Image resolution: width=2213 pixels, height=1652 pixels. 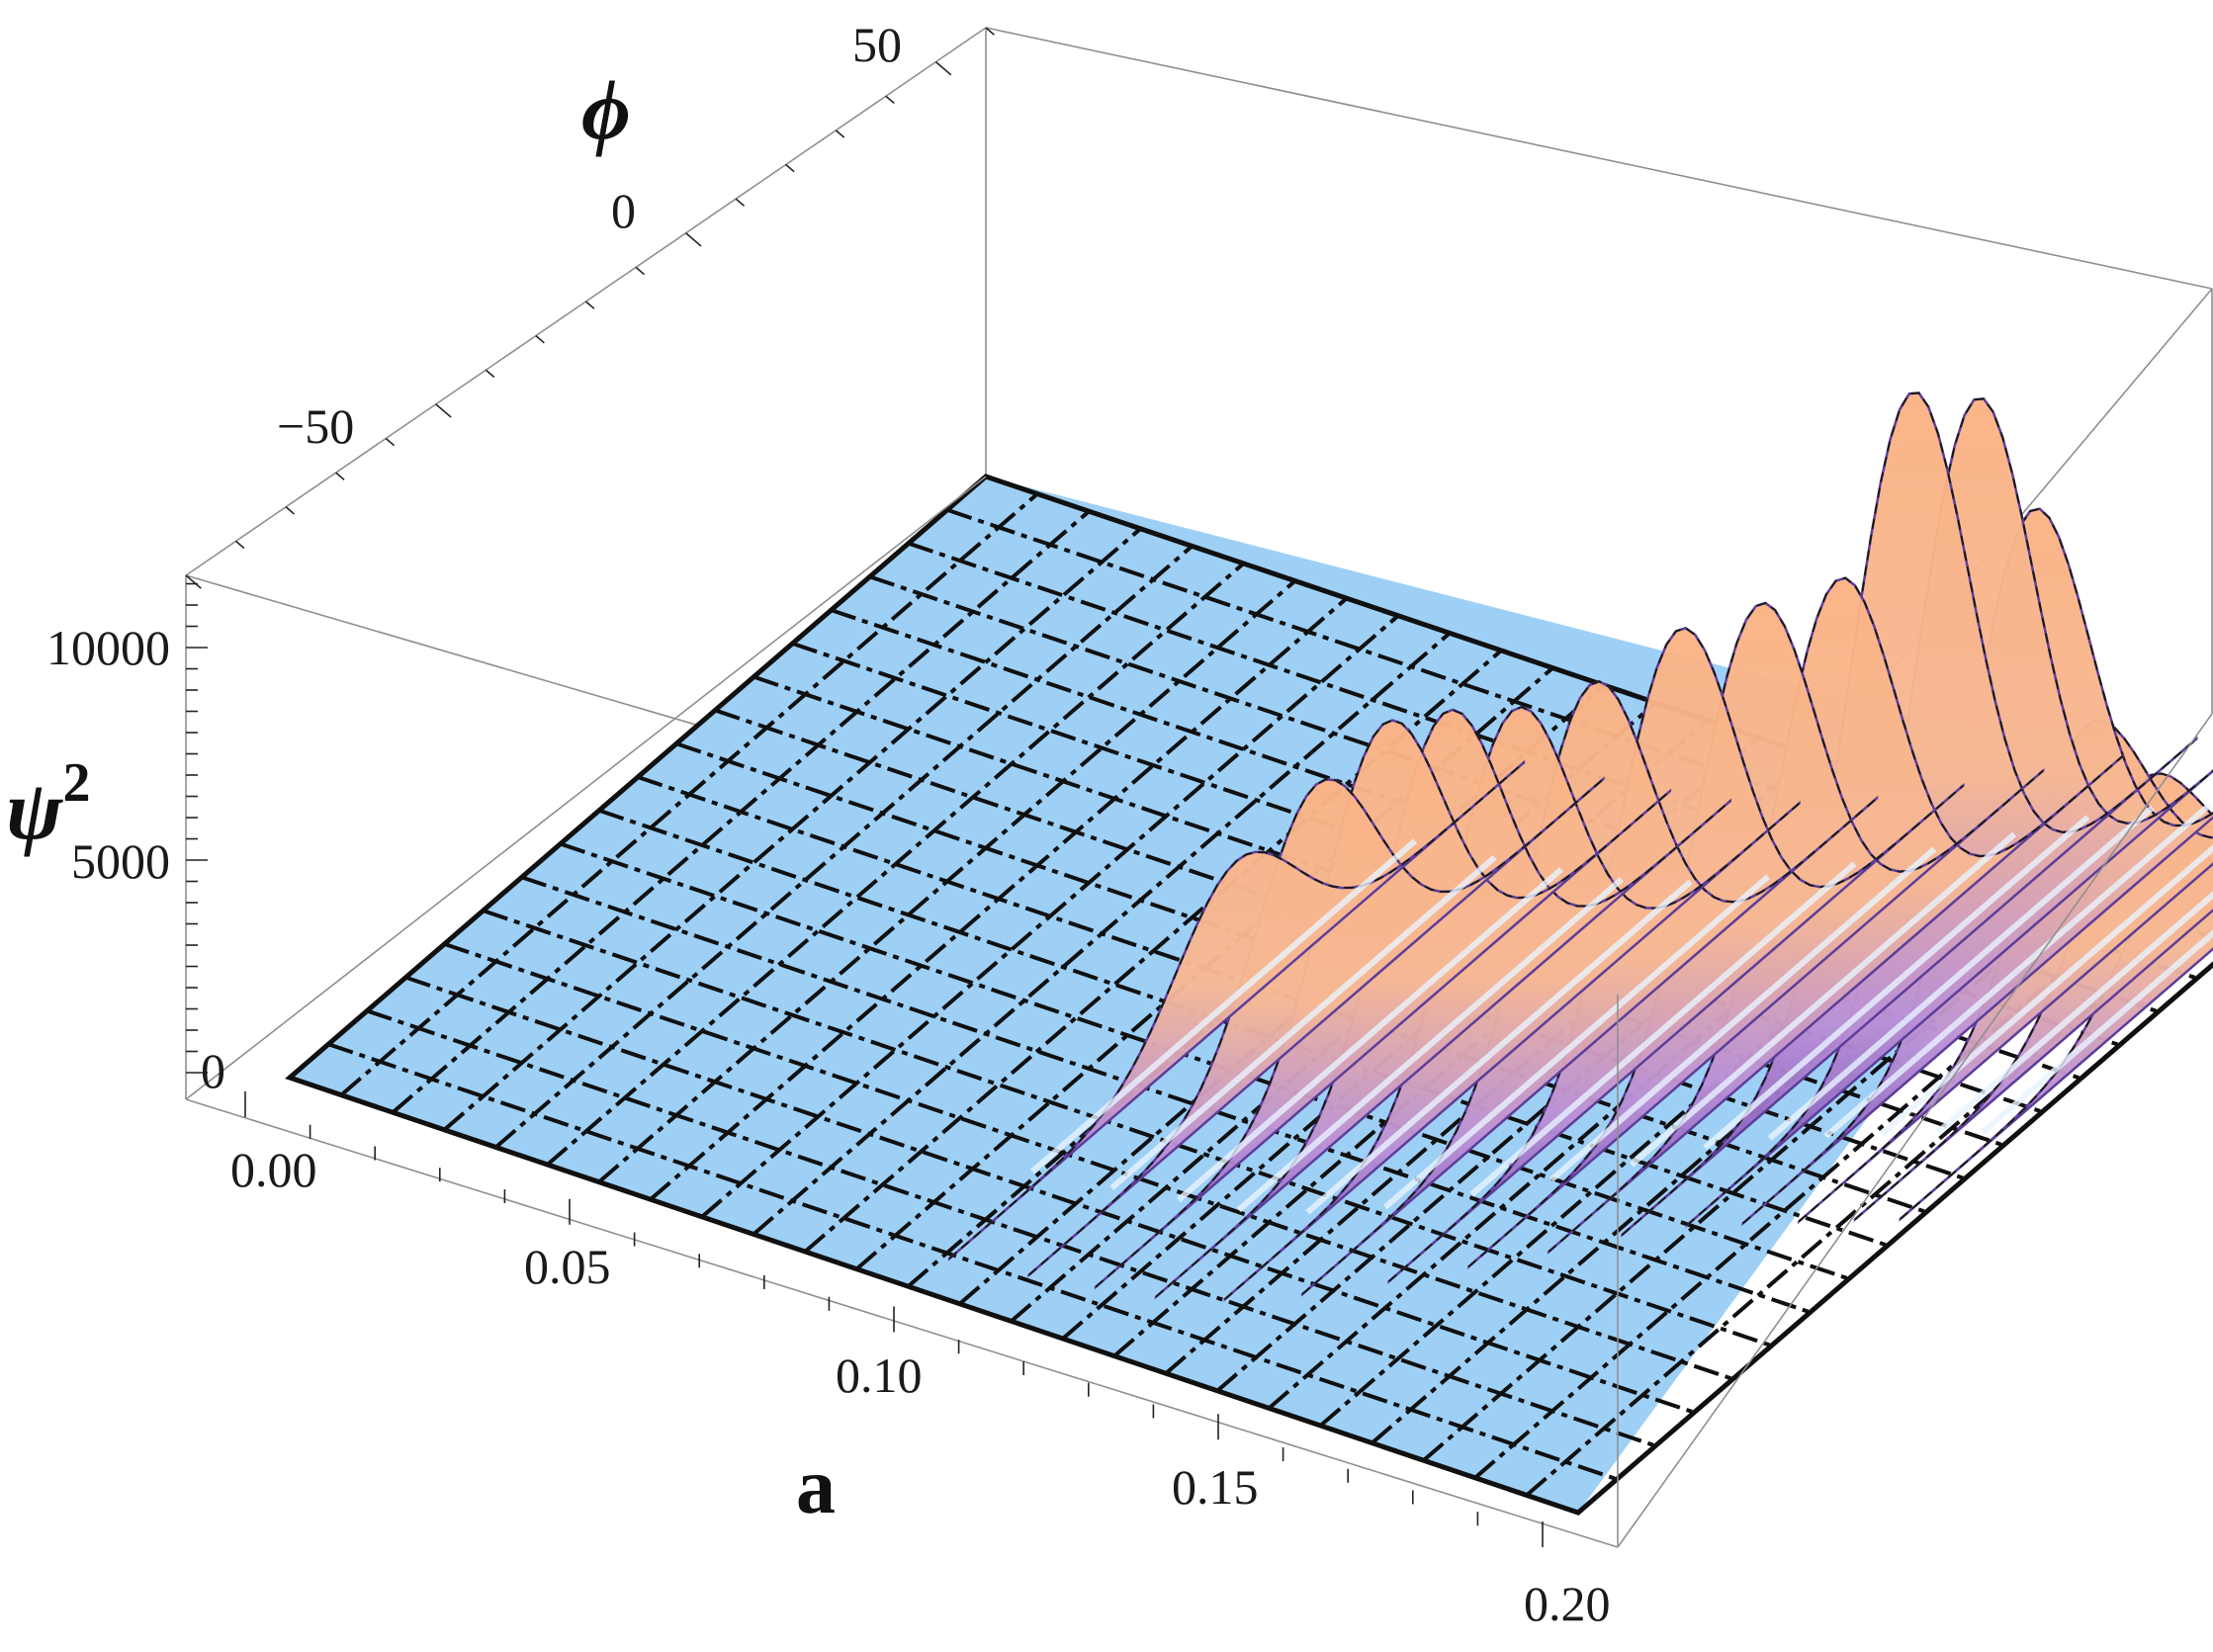 What do you see at coordinates (877, 44) in the screenshot?
I see `phi-tick-2: 50` at bounding box center [877, 44].